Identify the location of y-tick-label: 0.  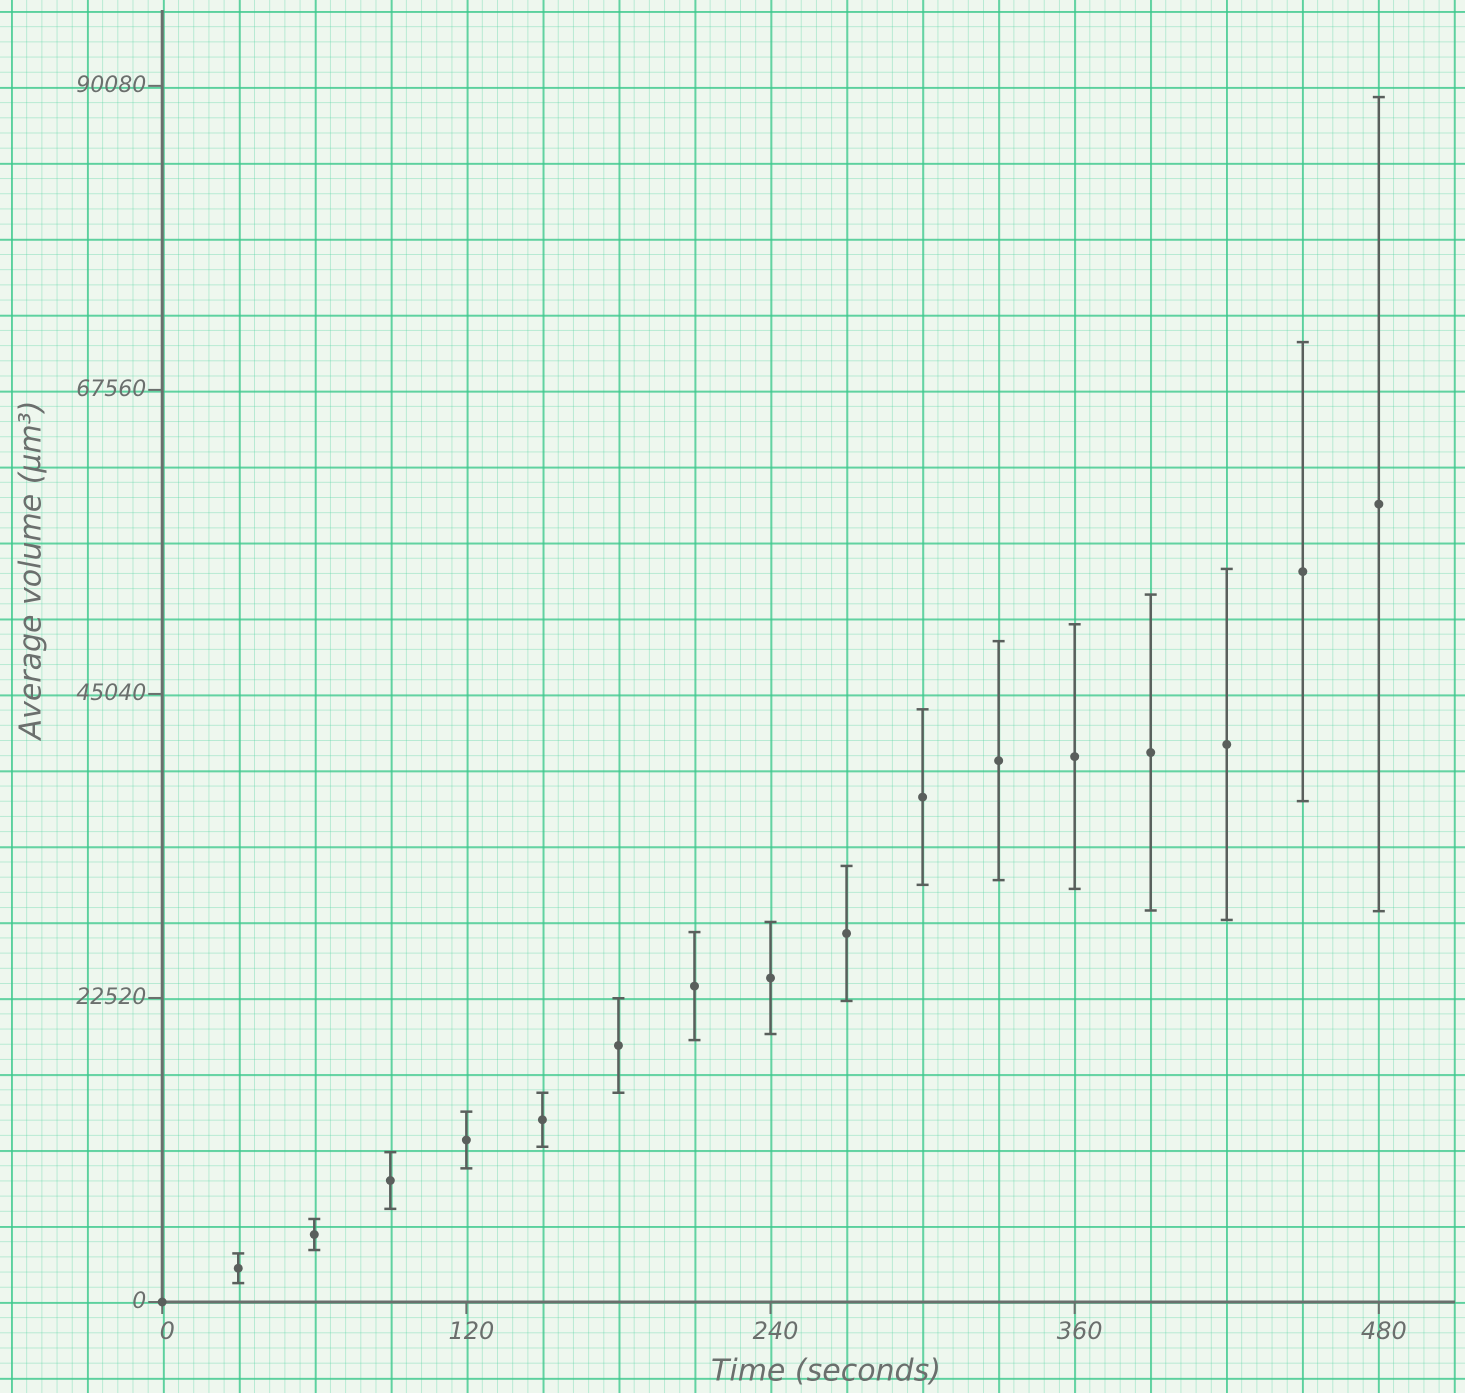
(139, 1301).